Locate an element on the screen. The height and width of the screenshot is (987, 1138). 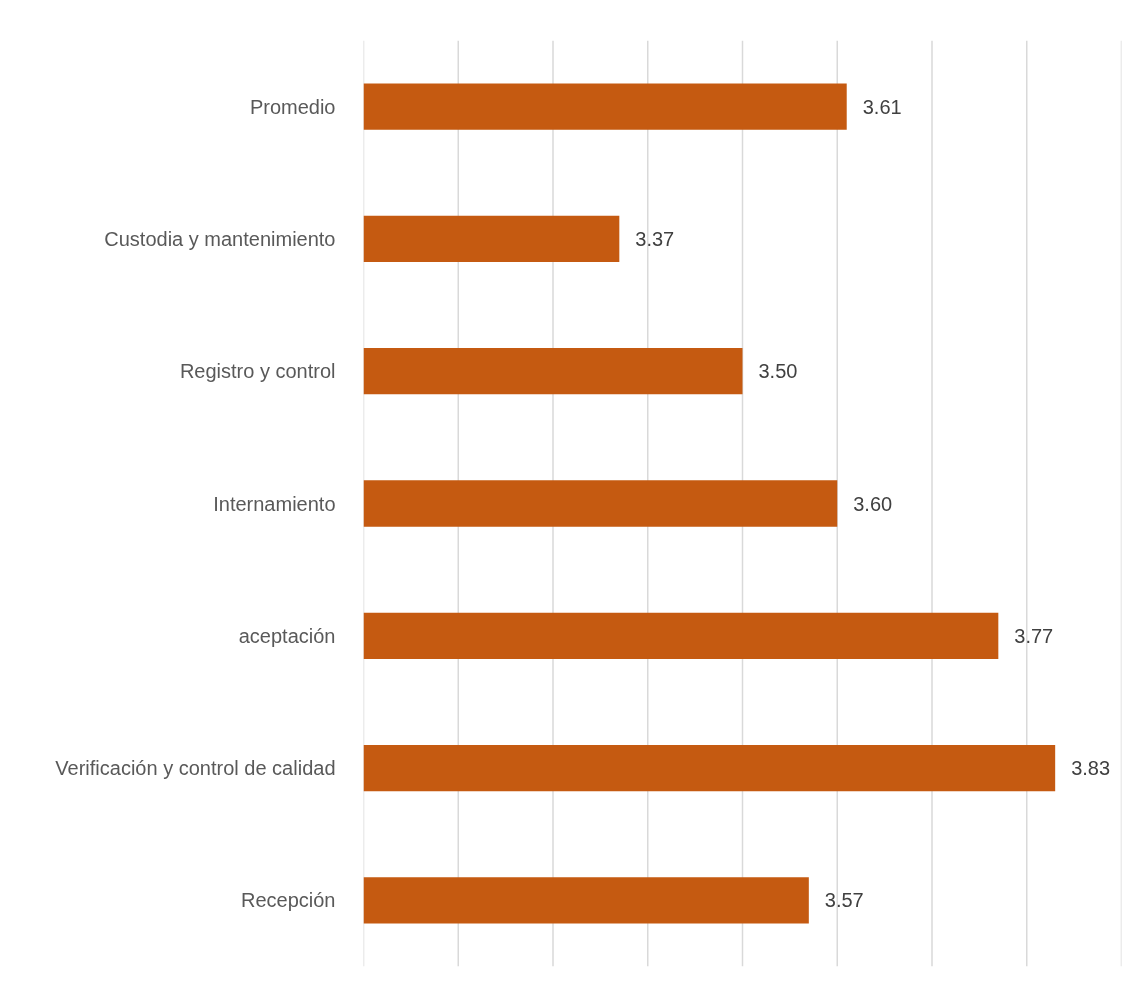
y-tick-label: Promedio is located at coordinates (292, 106).